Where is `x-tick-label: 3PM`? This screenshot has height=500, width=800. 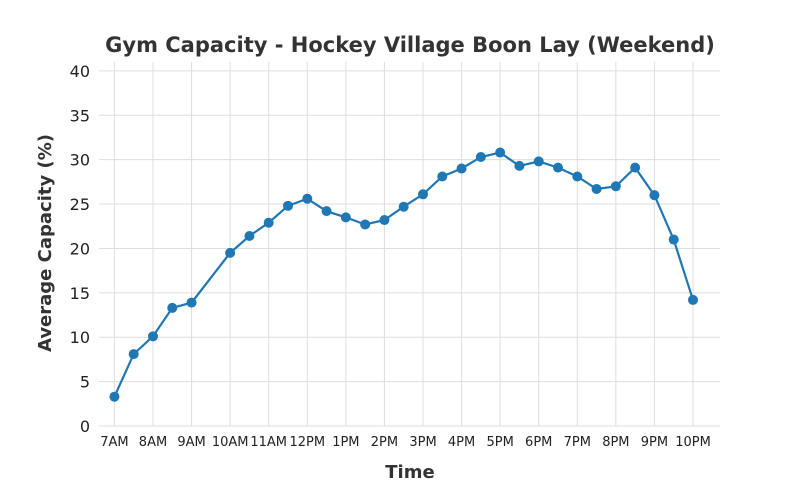
x-tick-label: 3PM is located at coordinates (422, 442).